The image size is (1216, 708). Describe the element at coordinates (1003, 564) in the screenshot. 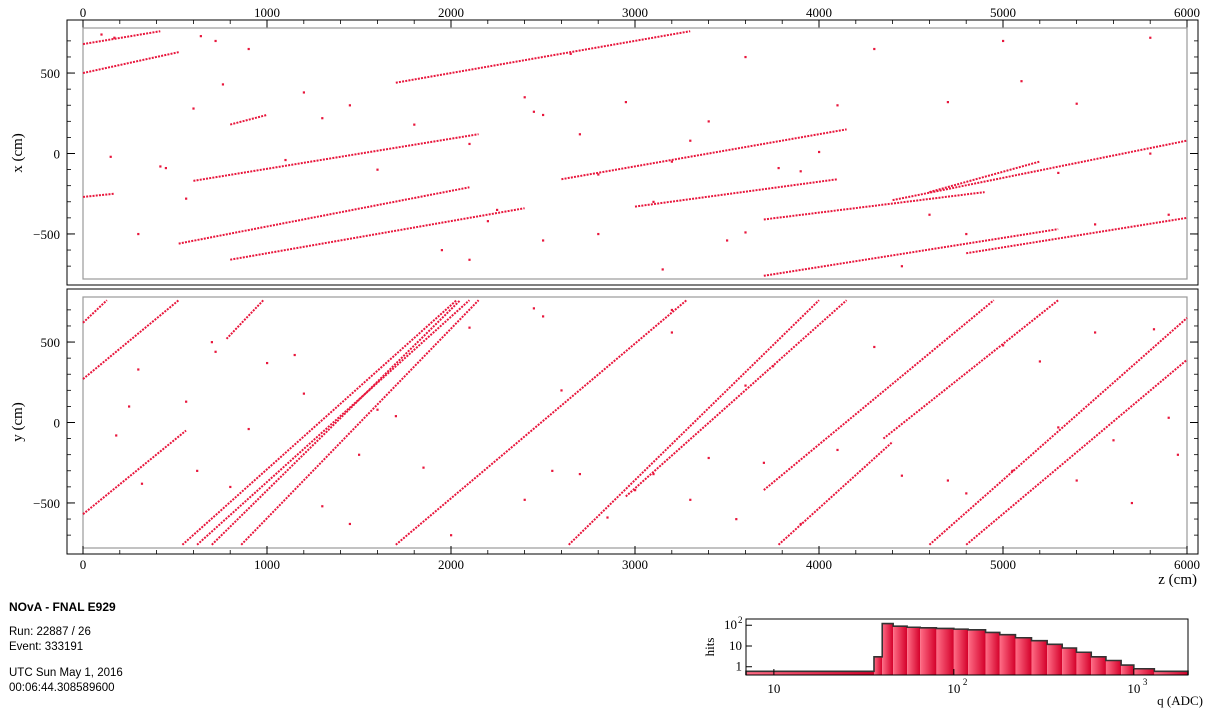

I see `bottom-axis-tick-label: 5000` at that location.